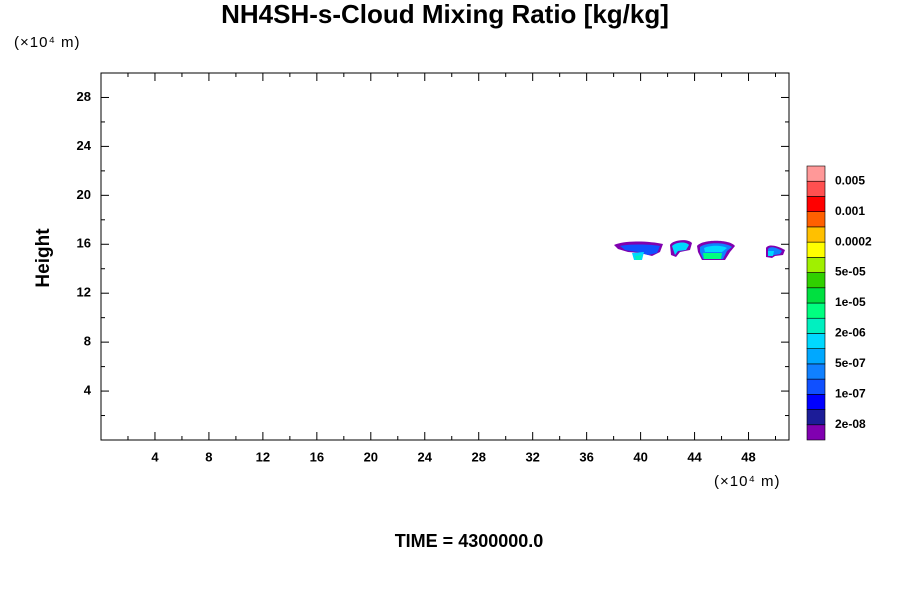 This screenshot has height=600, width=900. What do you see at coordinates (84, 194) in the screenshot?
I see `y-tick-label: 20` at bounding box center [84, 194].